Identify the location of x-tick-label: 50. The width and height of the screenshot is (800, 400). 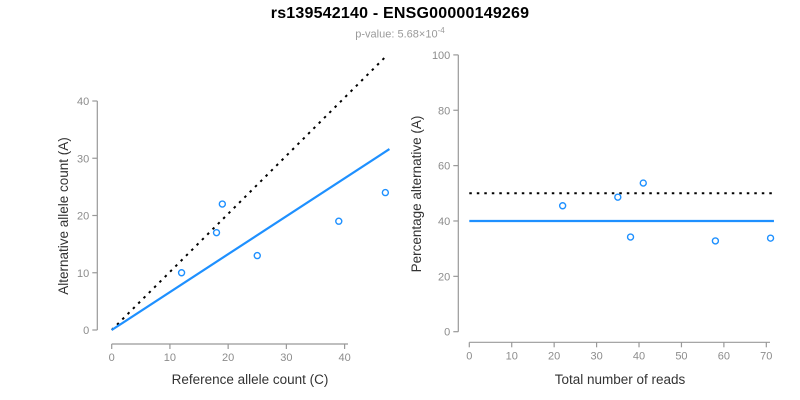
(681, 356).